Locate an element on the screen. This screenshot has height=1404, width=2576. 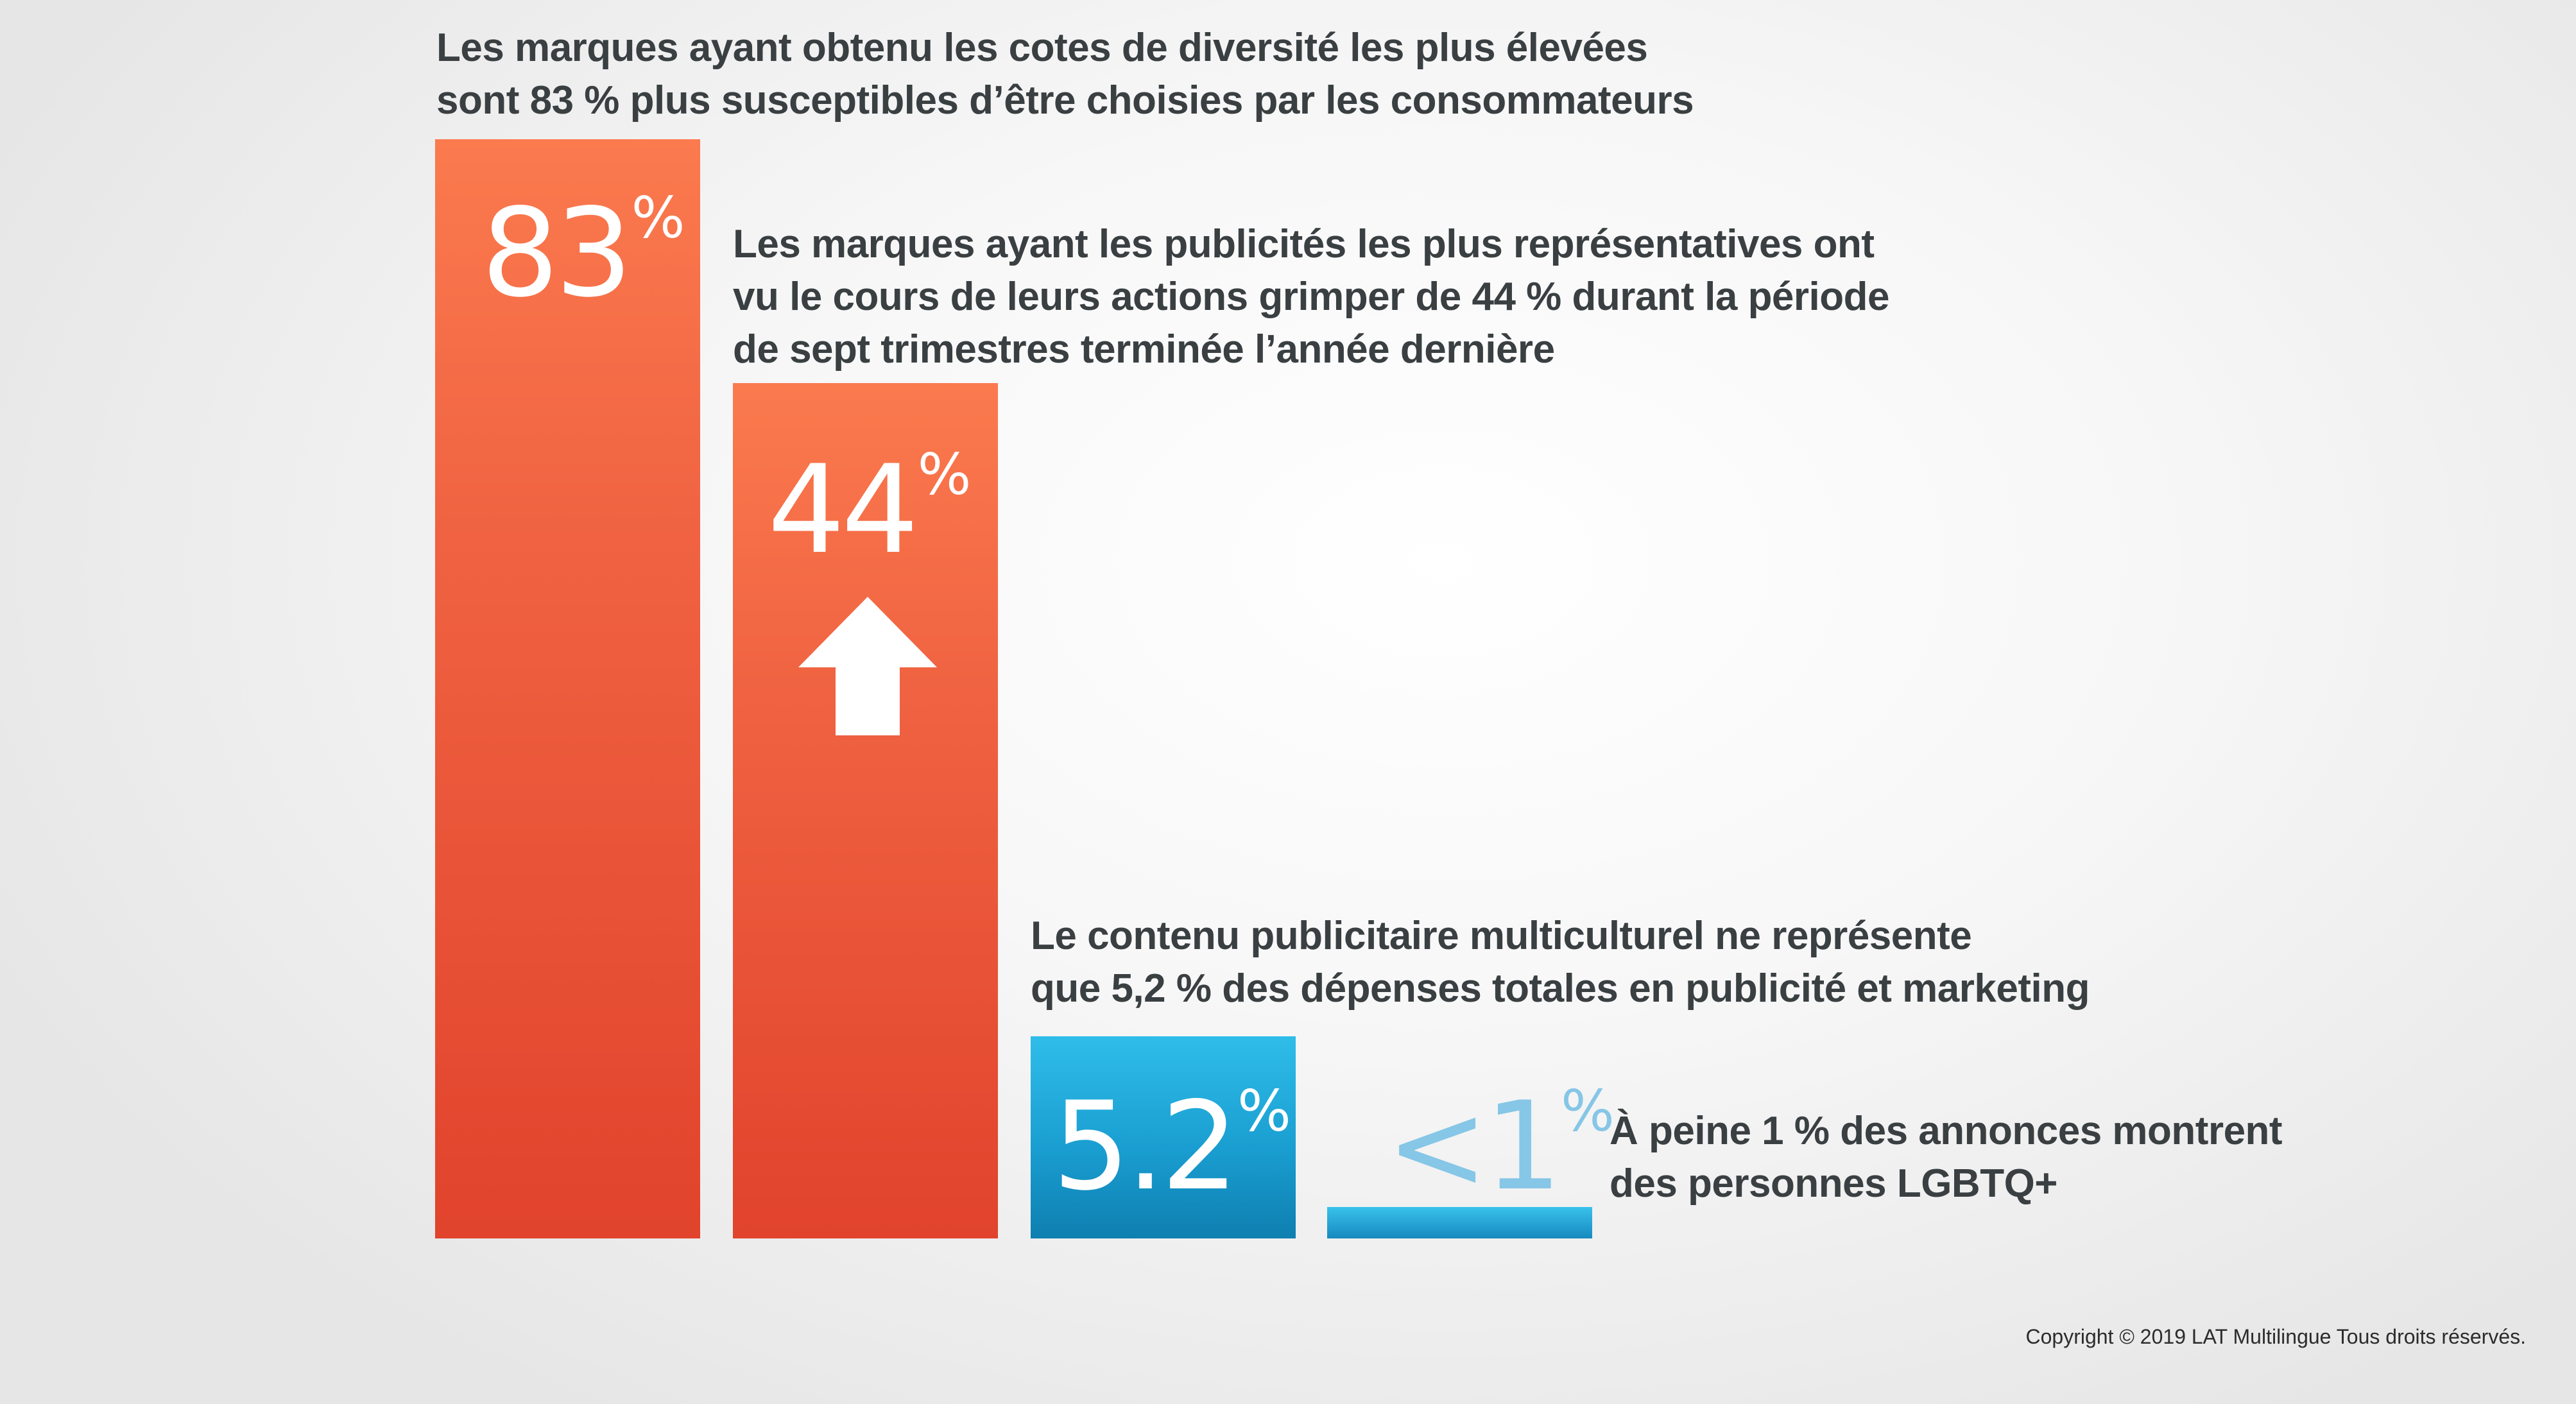
value-label-less-than-1: <1% is located at coordinates (1500, 1145).